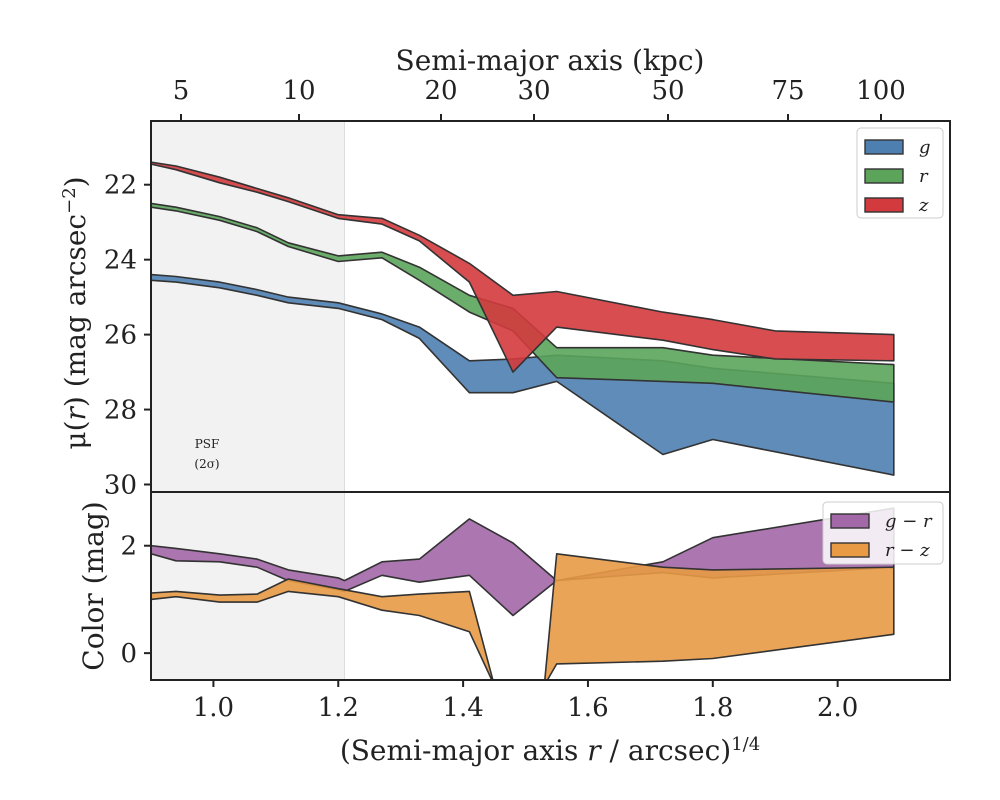 Image resolution: width=1000 pixels, height=800 pixels. What do you see at coordinates (909, 521) in the screenshot?
I see `color-legend-label-g-r: g − r` at bounding box center [909, 521].